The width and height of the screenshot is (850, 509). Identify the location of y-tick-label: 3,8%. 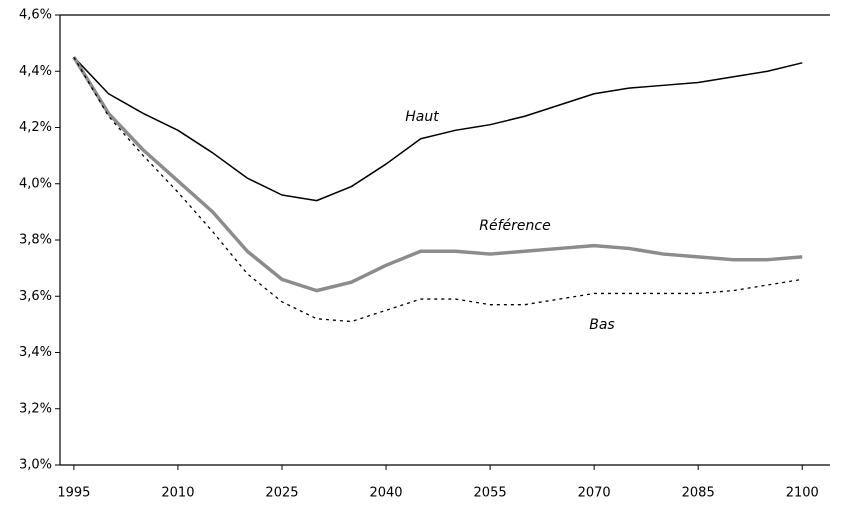
(35, 240).